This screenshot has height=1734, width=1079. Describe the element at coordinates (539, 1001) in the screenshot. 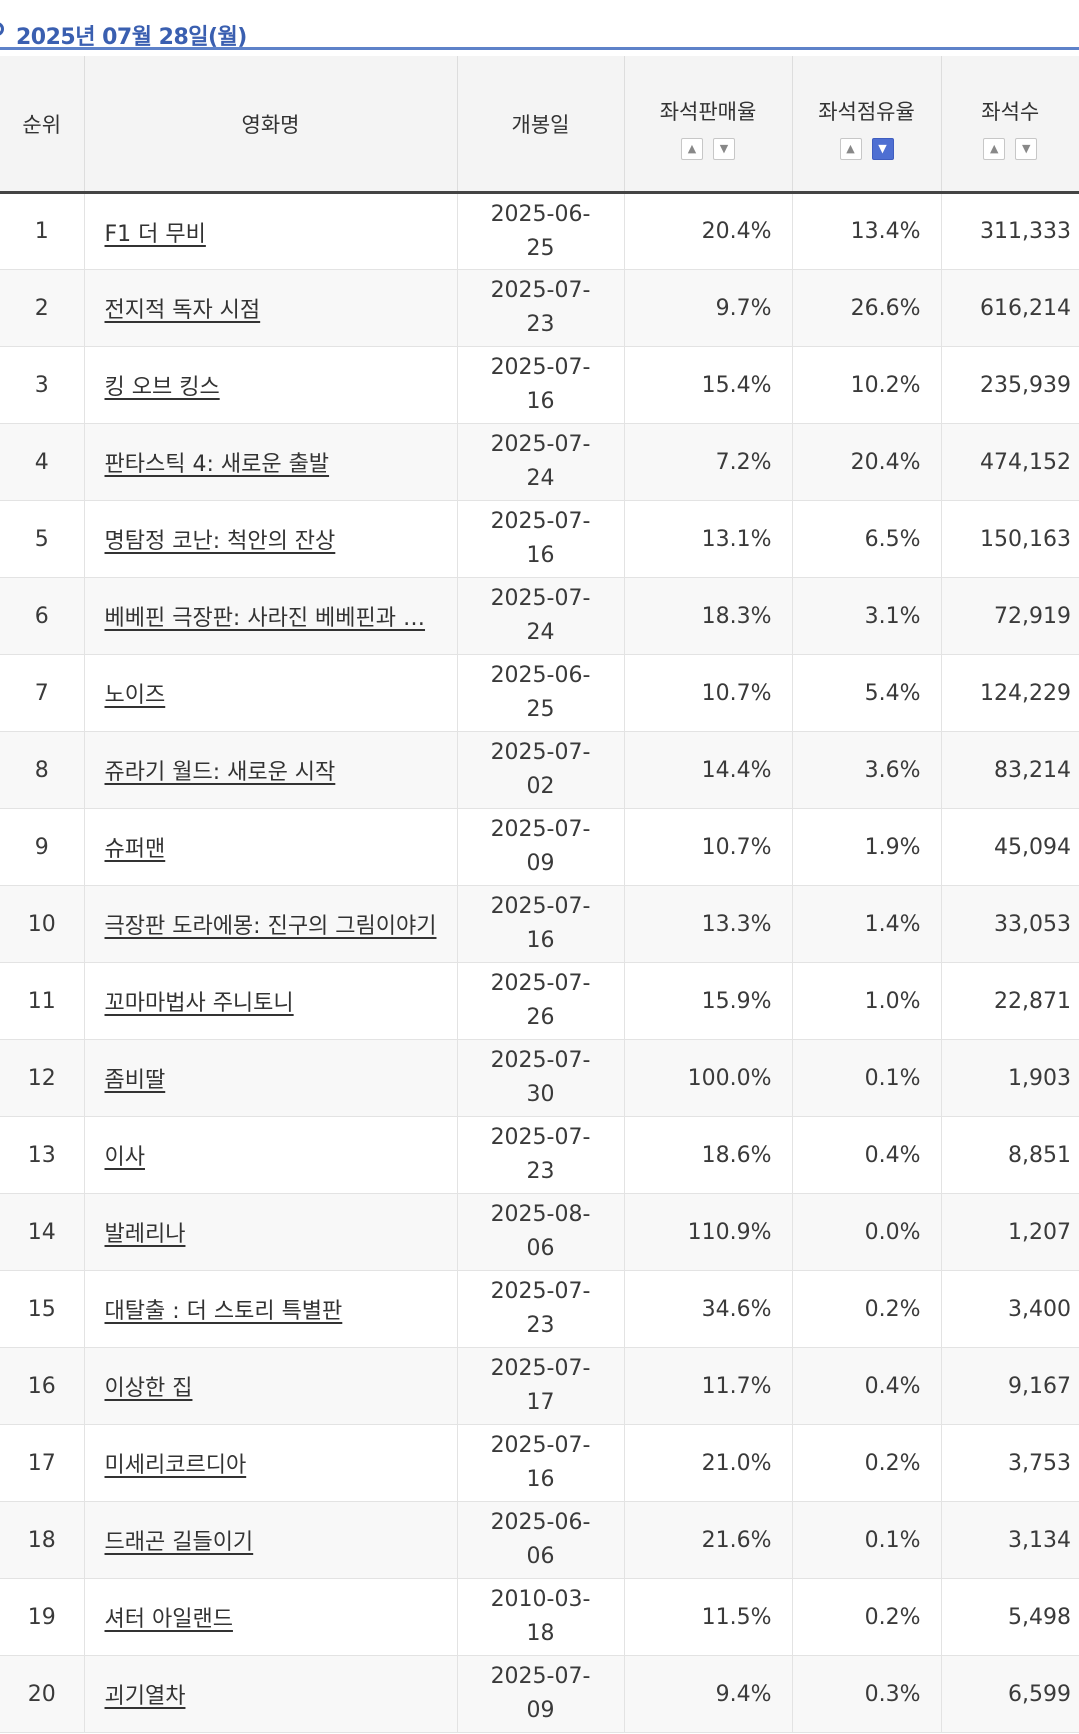

I see `table-row: 11 꼬마마법사 주니토니 2025-07-26 15.9% 1.0% 22,871` at that location.